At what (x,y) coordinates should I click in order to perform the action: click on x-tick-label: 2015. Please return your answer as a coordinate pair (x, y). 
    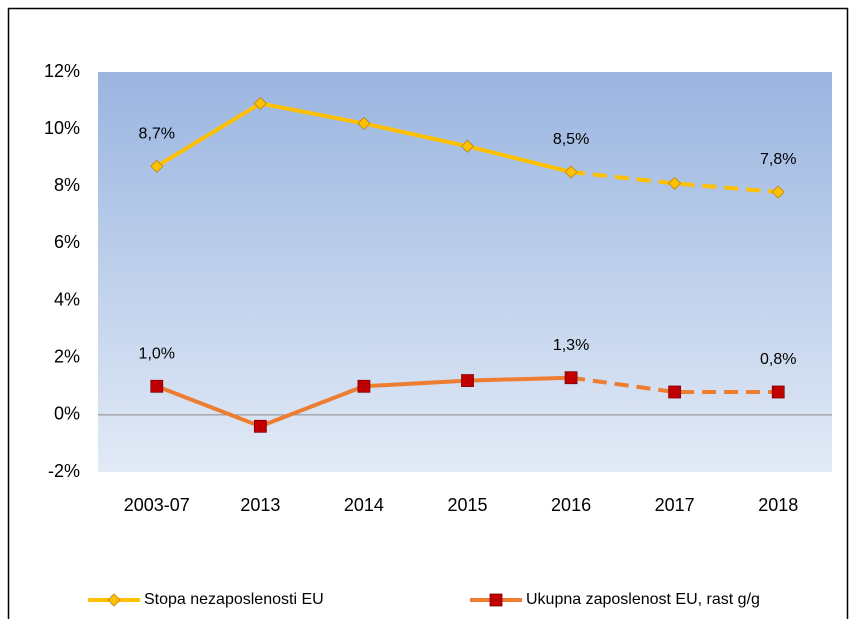
    Looking at the image, I should click on (467, 505).